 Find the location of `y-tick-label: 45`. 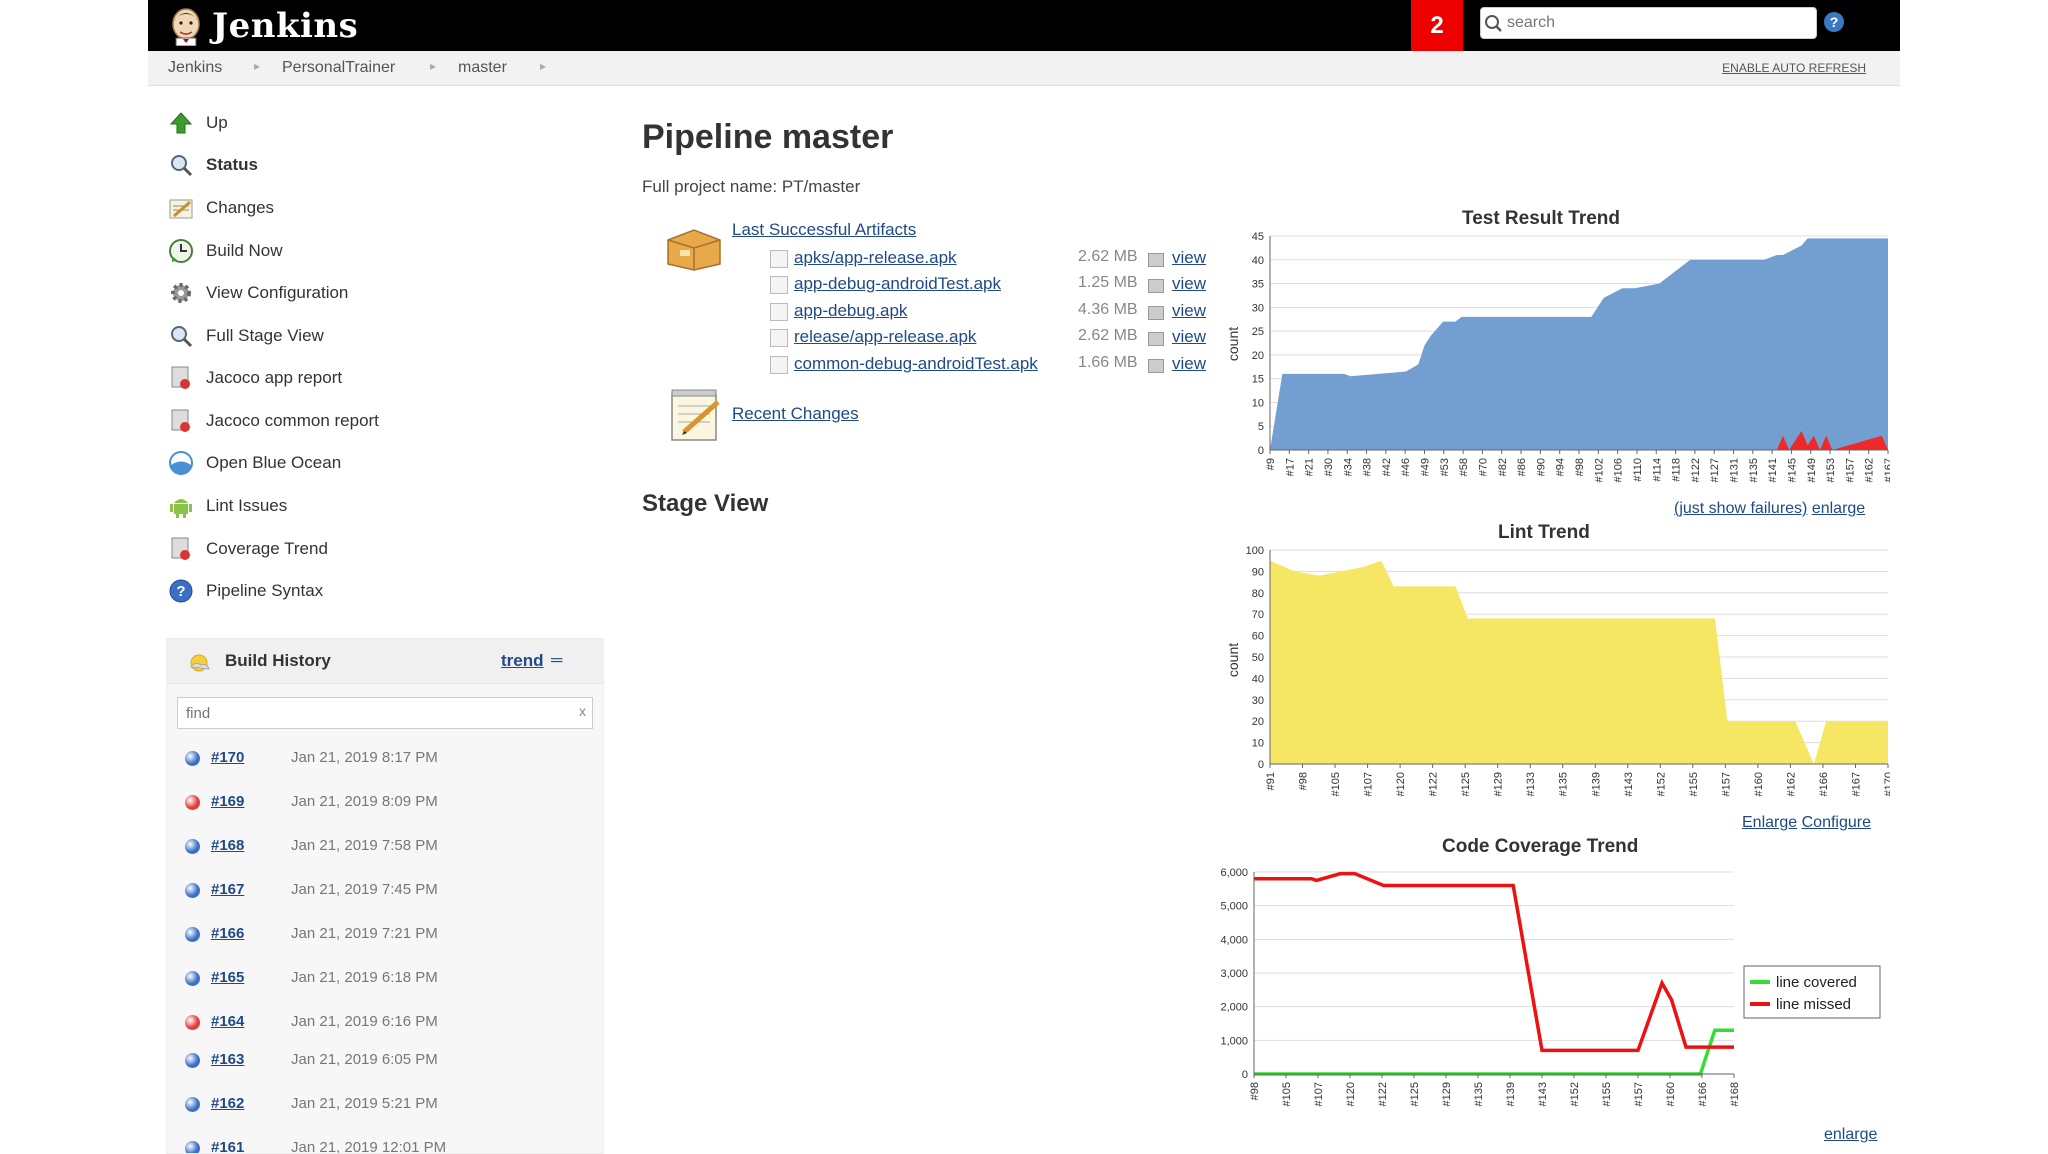

y-tick-label: 45 is located at coordinates (1258, 237).